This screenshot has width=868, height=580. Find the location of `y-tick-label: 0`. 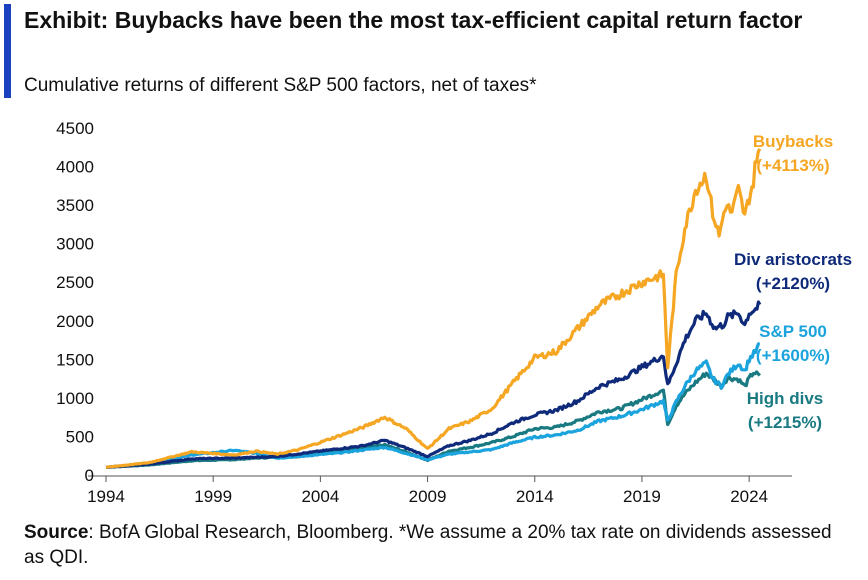

y-tick-label: 0 is located at coordinates (89, 475).